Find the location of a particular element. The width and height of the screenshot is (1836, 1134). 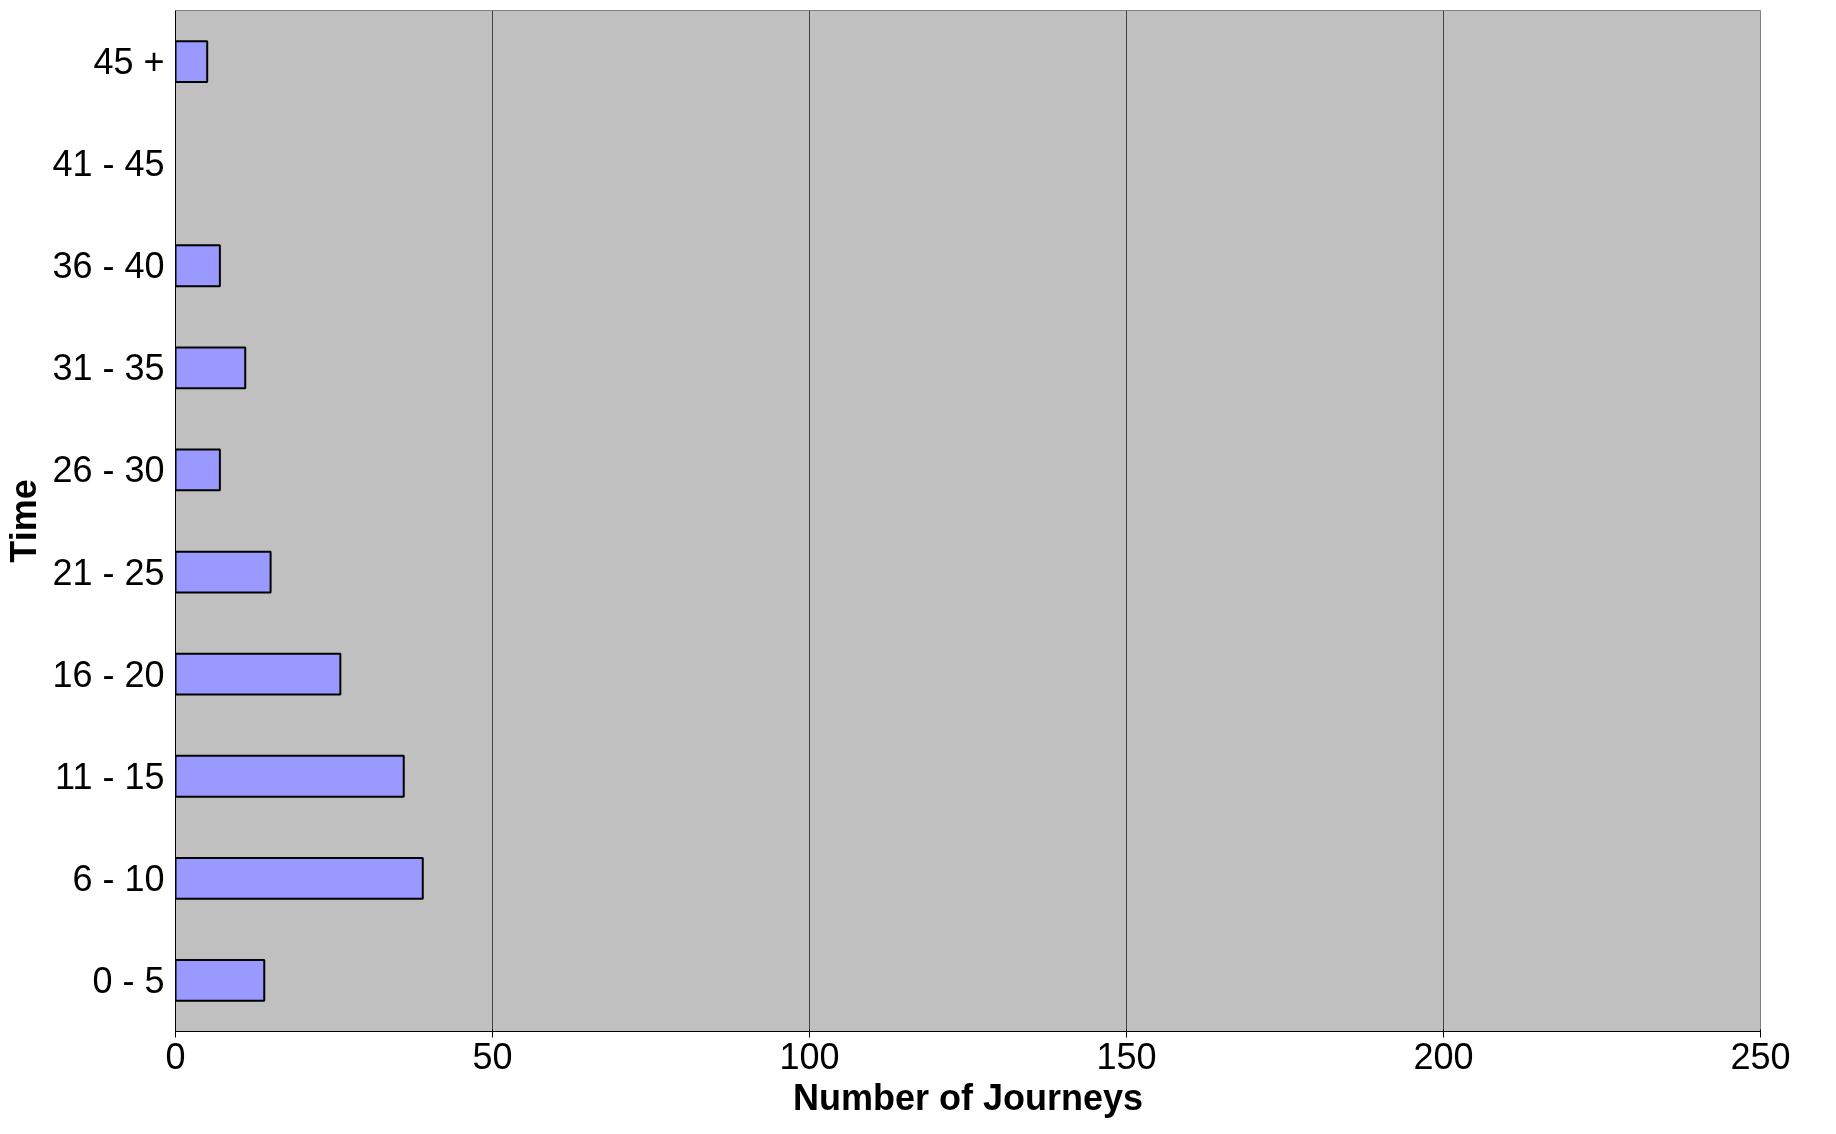

x-axis-title: Number of Journeys is located at coordinates (968, 1097).